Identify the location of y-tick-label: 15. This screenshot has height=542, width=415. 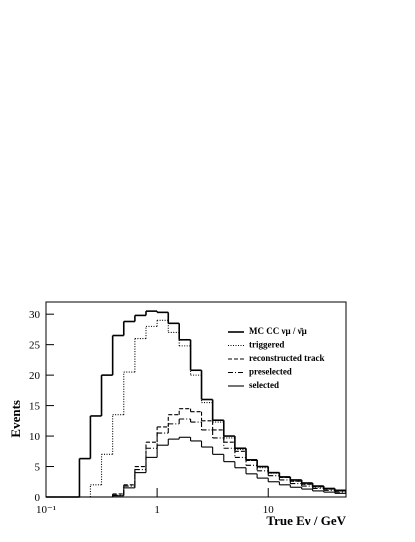
(35, 407).